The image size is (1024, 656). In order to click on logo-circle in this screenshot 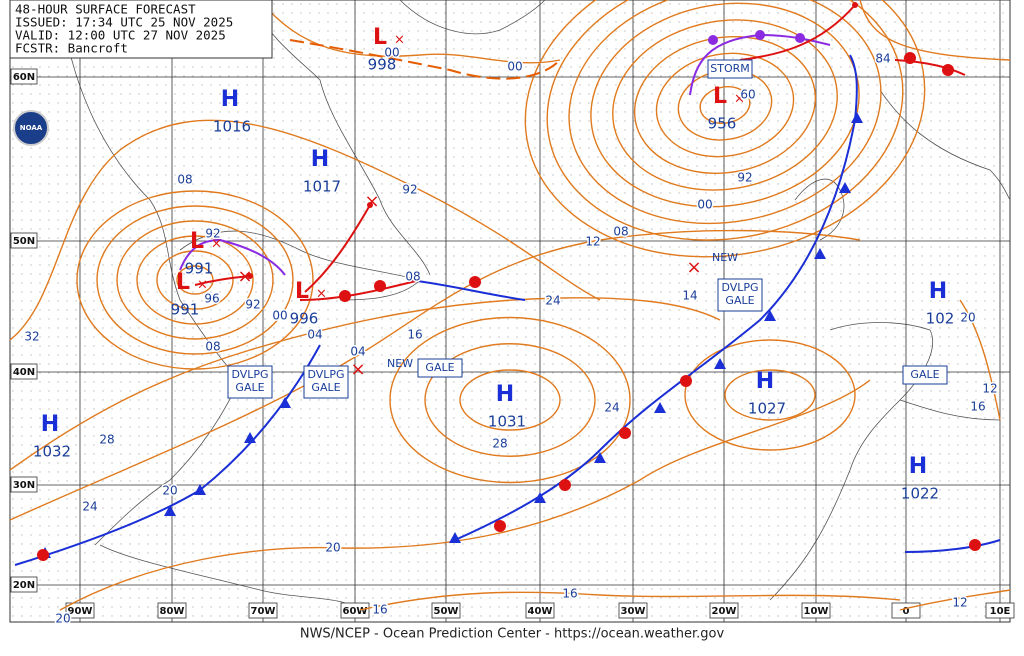, I will do `click(31, 128)`.